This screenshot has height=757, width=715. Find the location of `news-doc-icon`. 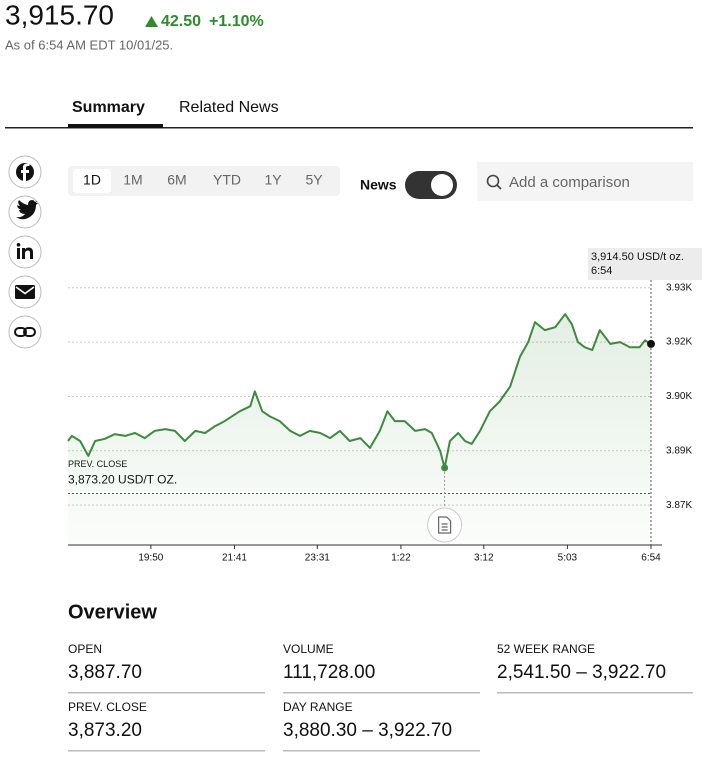

news-doc-icon is located at coordinates (445, 525).